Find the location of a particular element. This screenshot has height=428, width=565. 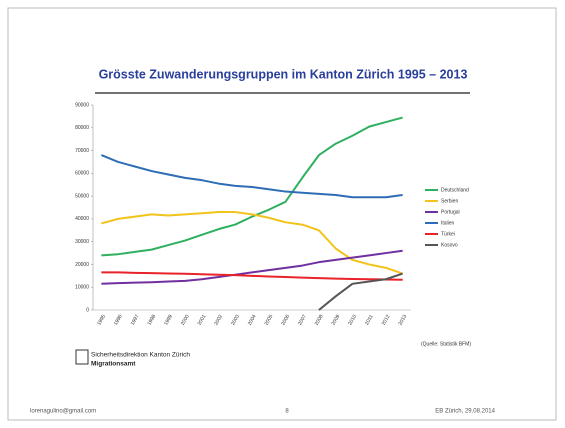

footer-right: EB Zürich, 29.08.2014 is located at coordinates (465, 412).